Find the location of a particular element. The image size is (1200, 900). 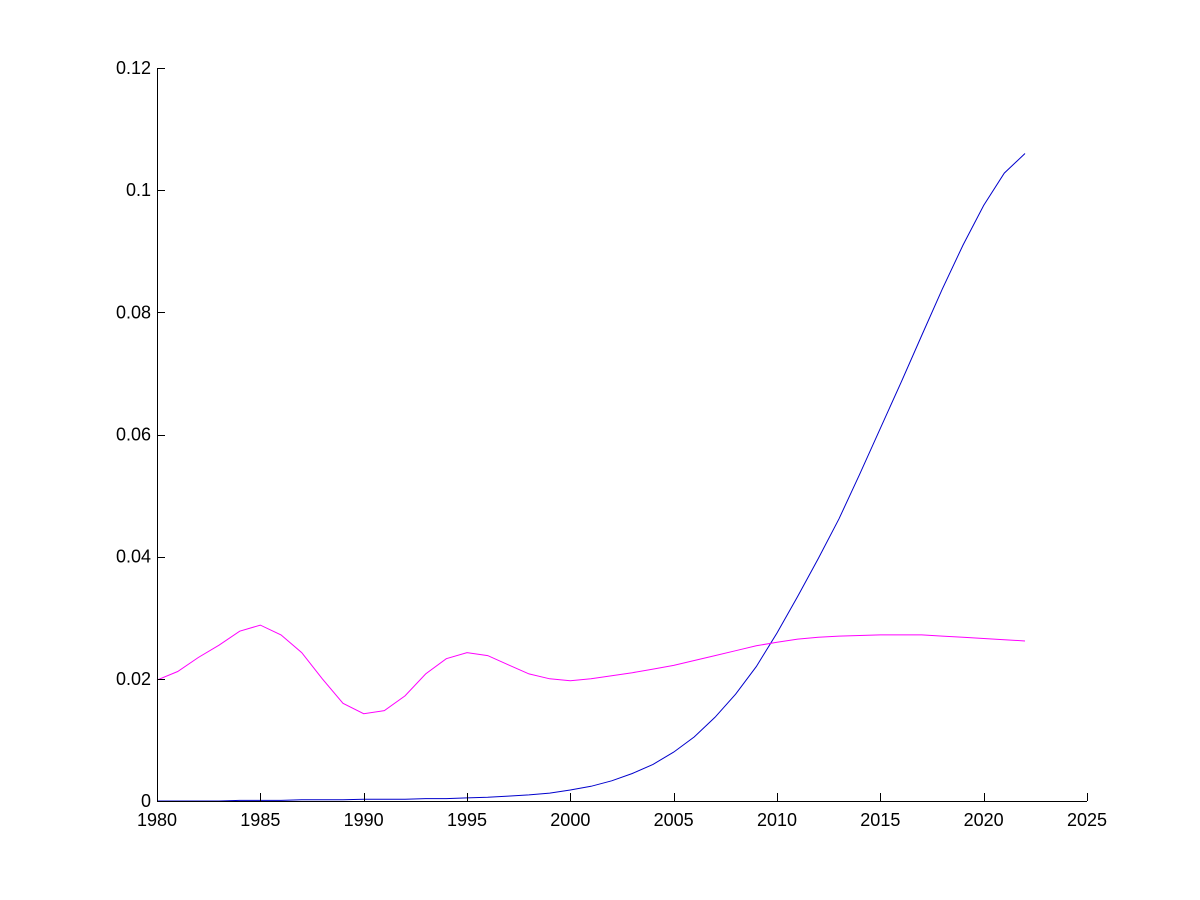

x-axis-ticks: 1980 1985 1990 1995 2000 2005 2010 2015 2020 2025 is located at coordinates (622, 811).